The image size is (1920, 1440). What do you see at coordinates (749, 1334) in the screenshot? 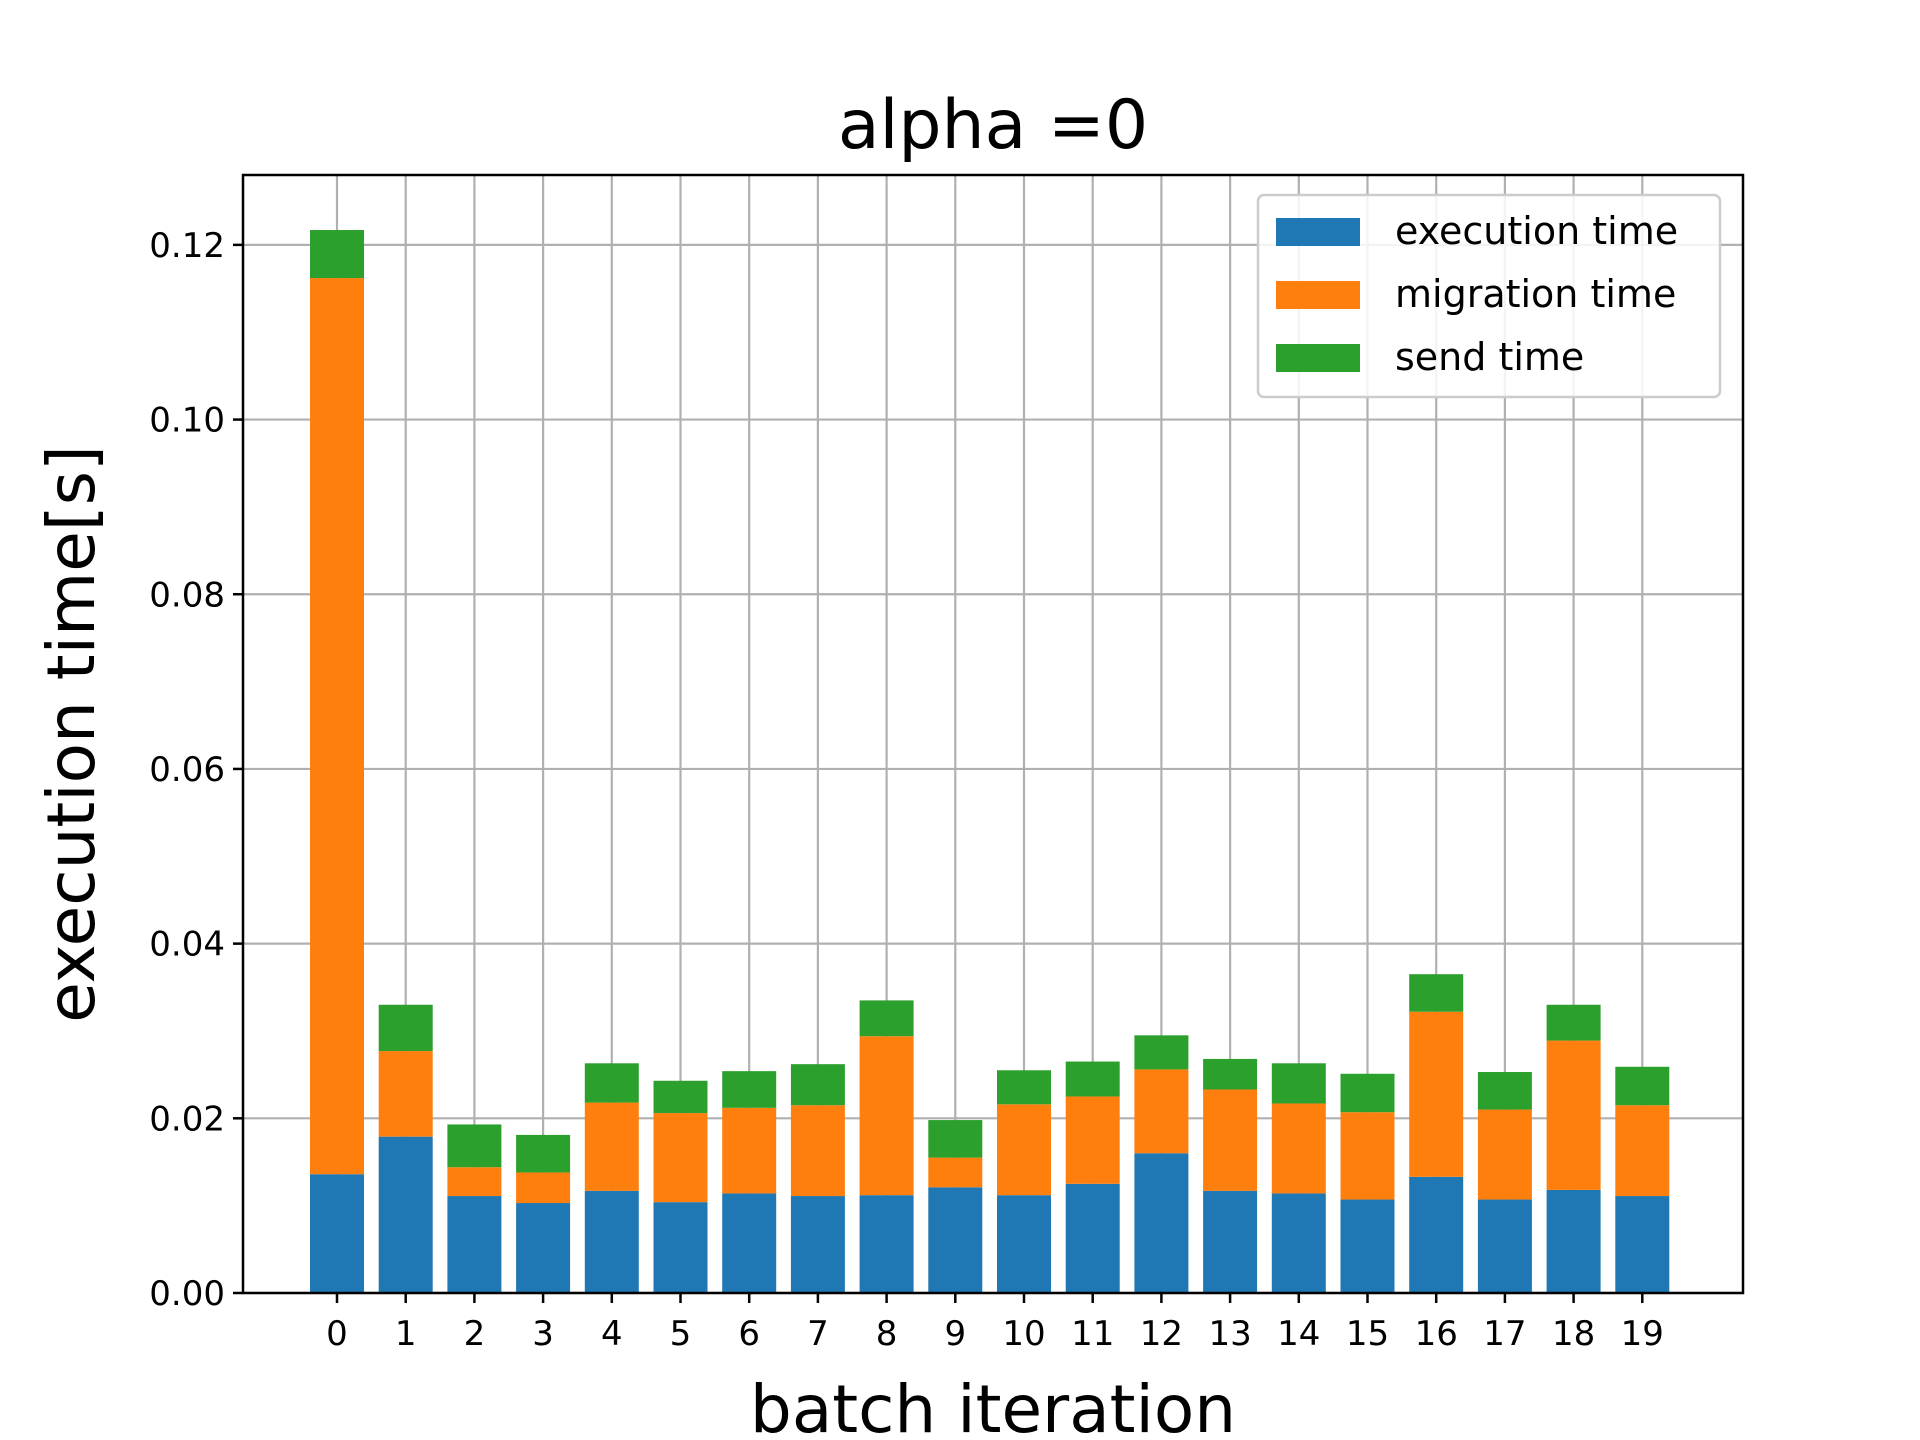
I see `x-tick-label: 6` at bounding box center [749, 1334].